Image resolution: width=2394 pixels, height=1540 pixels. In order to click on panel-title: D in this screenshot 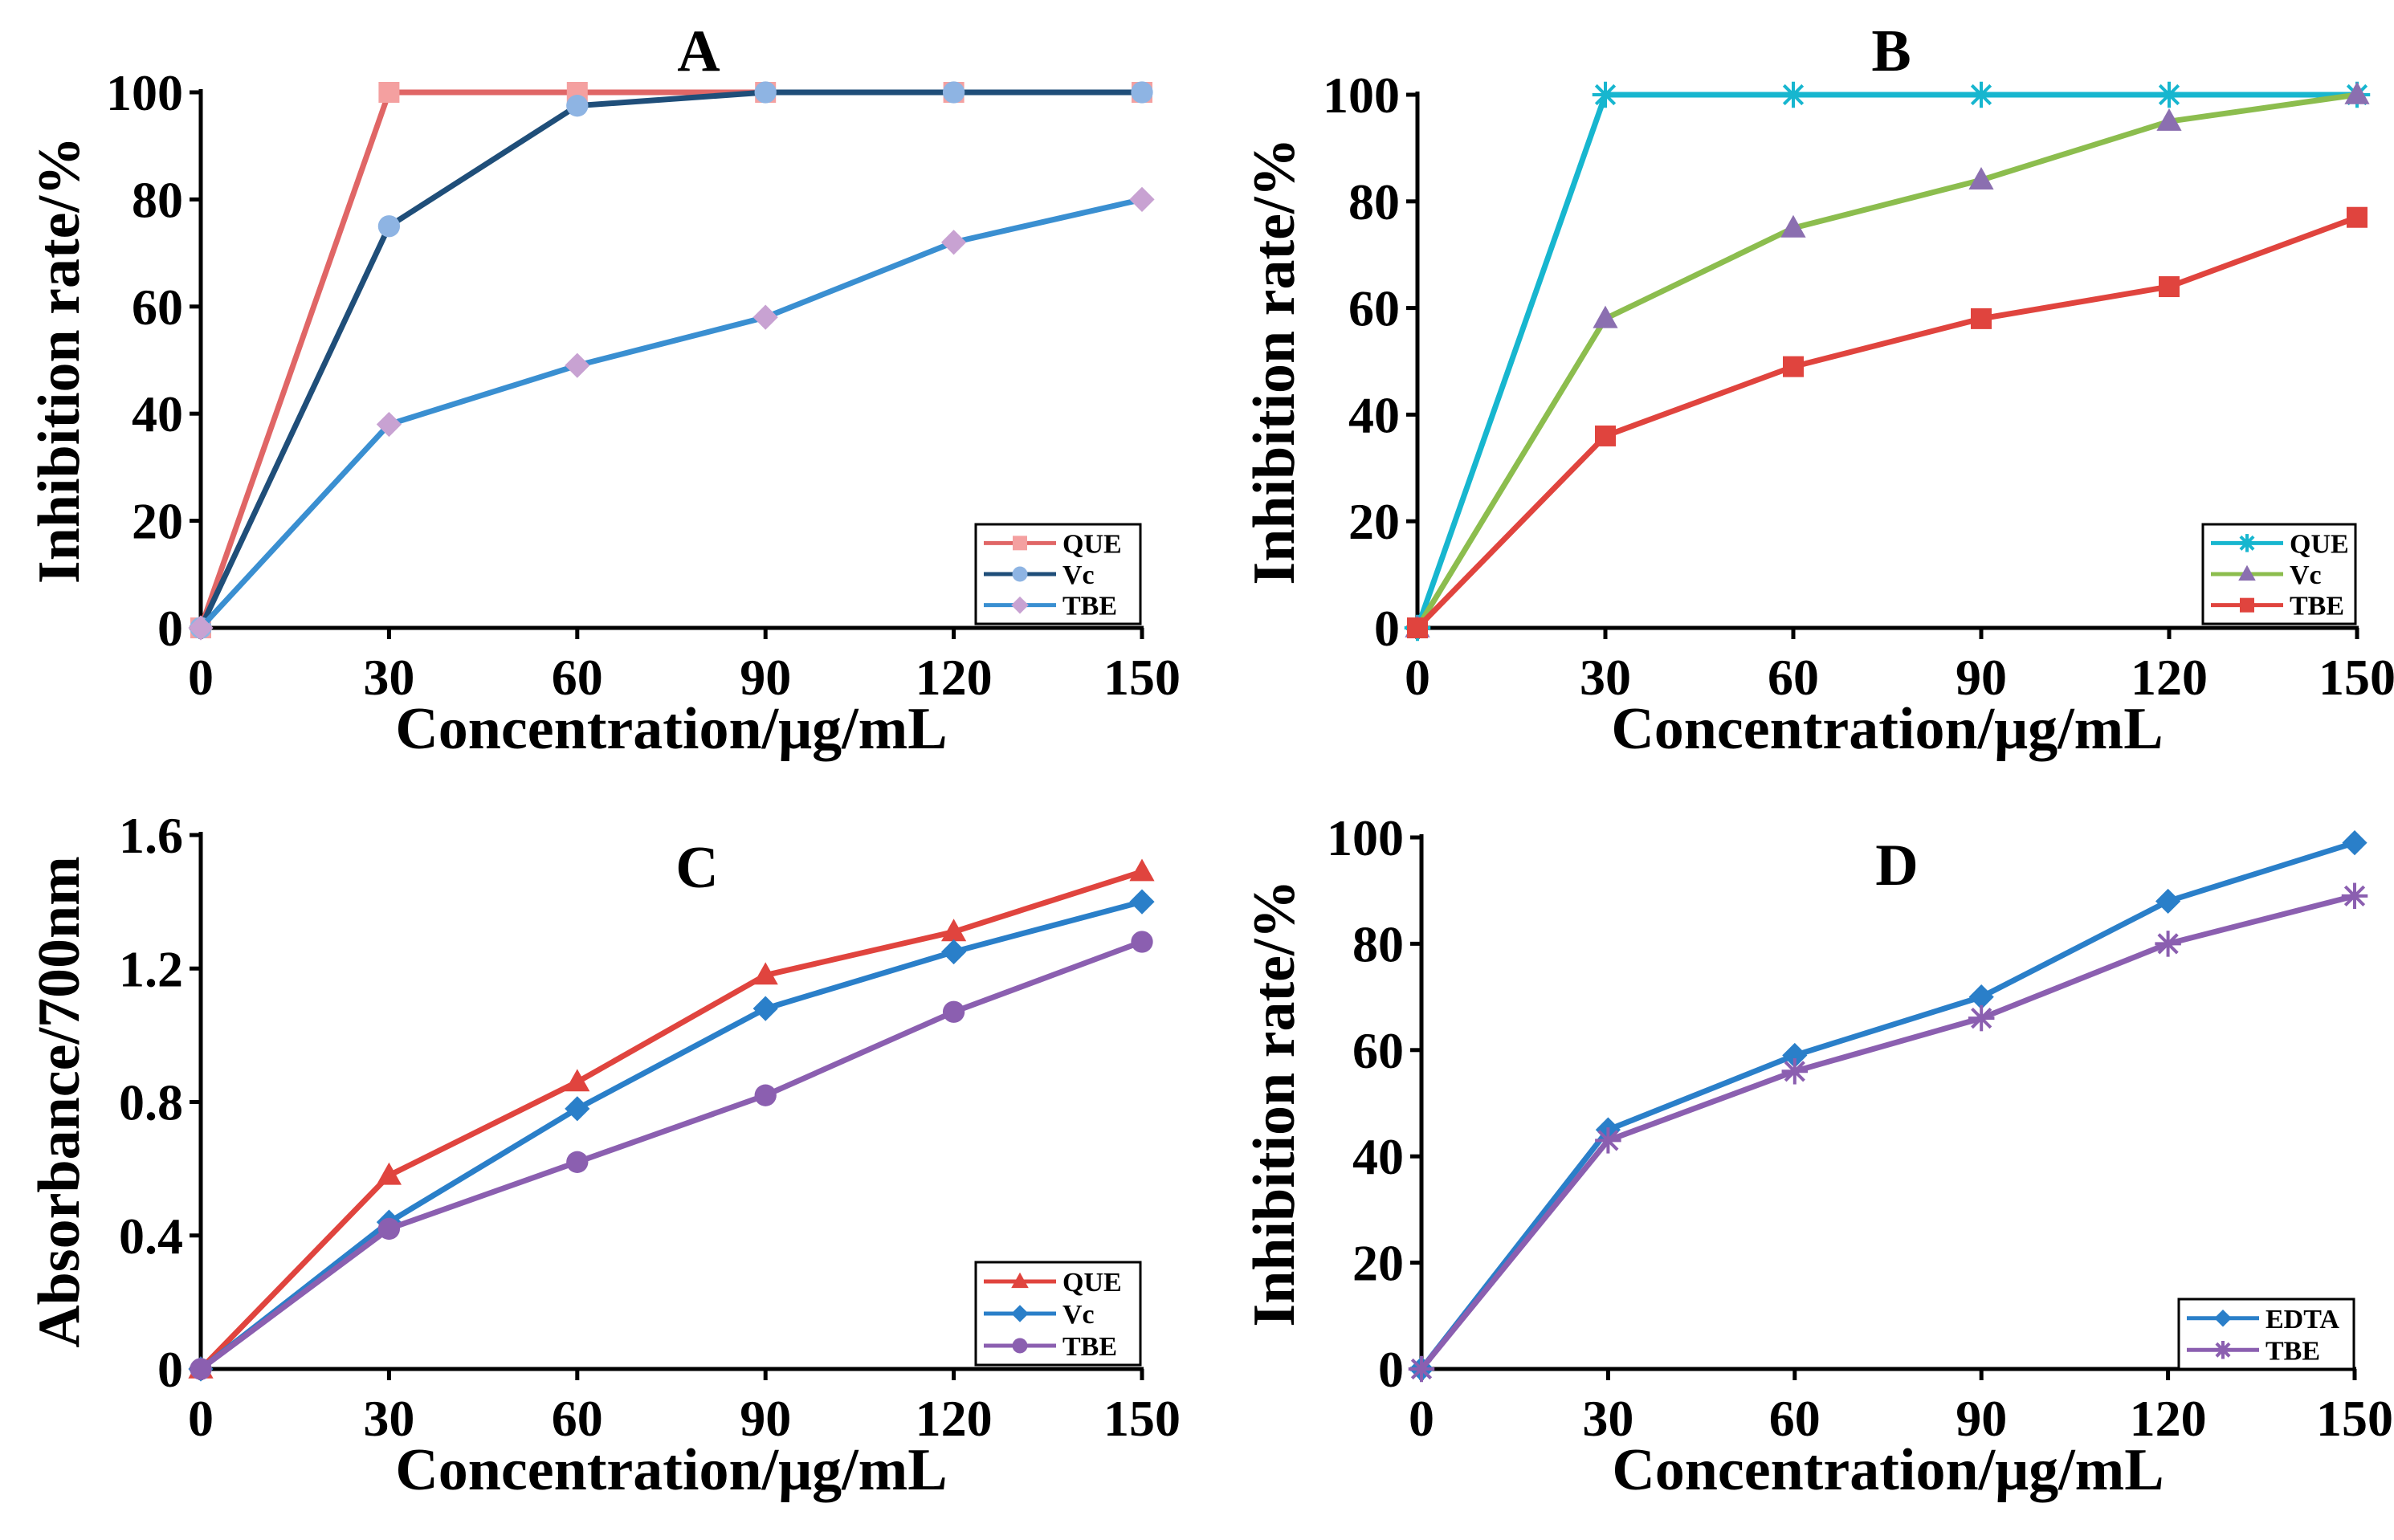, I will do `click(1896, 865)`.